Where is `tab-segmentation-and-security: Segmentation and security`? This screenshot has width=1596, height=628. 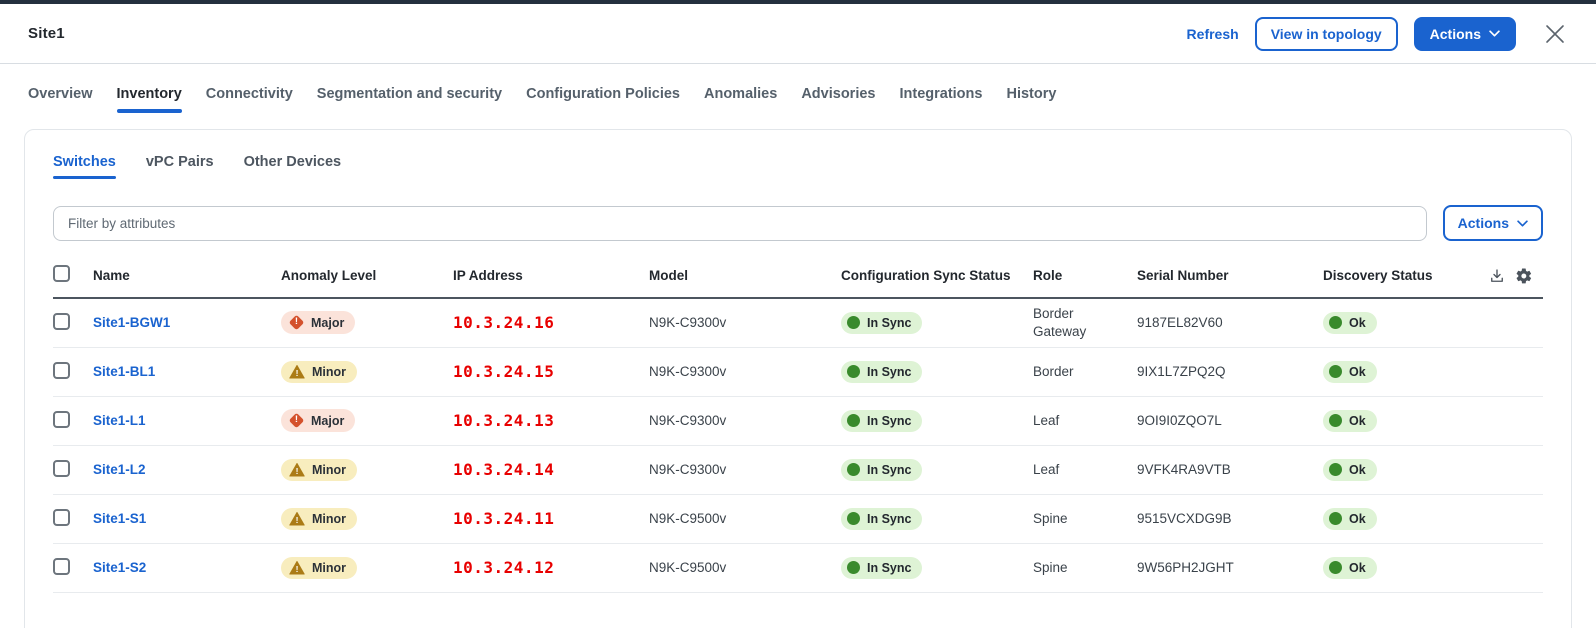 tab-segmentation-and-security: Segmentation and security is located at coordinates (409, 99).